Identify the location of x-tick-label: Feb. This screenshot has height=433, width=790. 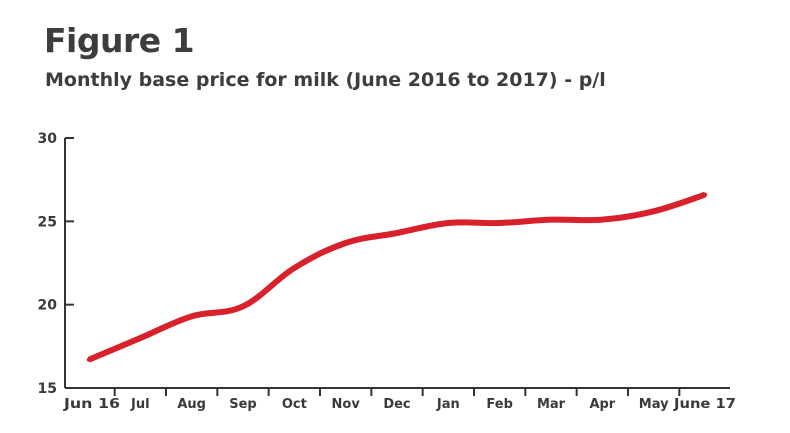
(499, 404).